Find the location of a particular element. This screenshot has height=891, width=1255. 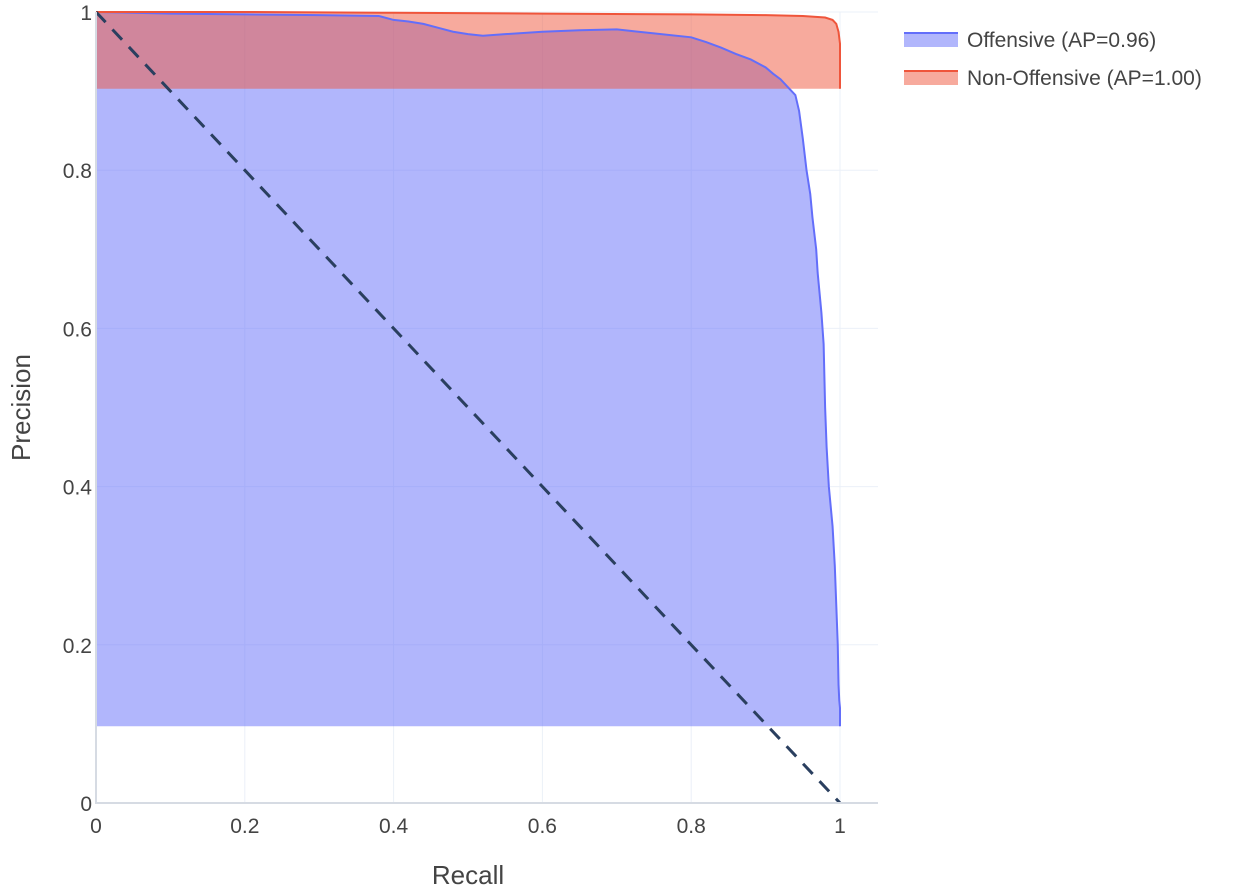

legend-entry-1: Non-Offensive (AP=1.00) is located at coordinates (1053, 78).